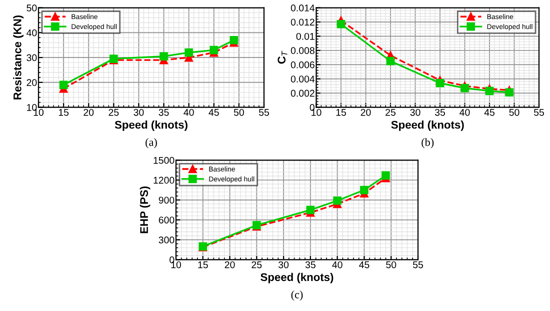 The height and width of the screenshot is (311, 550). What do you see at coordinates (31, 32) in the screenshot?
I see `y-tick-label: 40` at bounding box center [31, 32].